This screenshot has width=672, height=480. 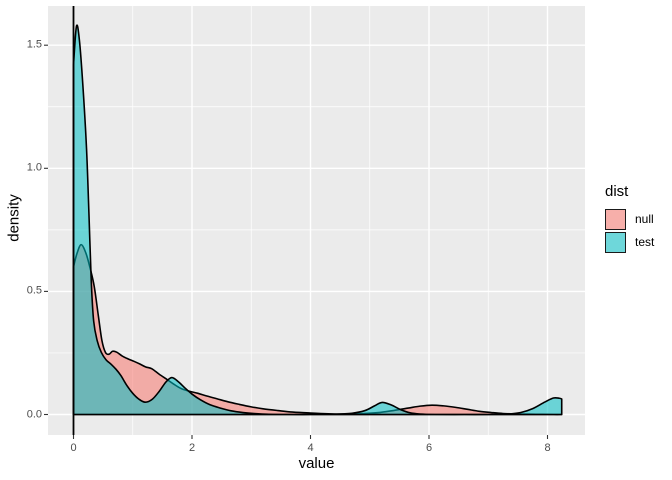 What do you see at coordinates (34, 414) in the screenshot?
I see `y-tick-label: 0.0` at bounding box center [34, 414].